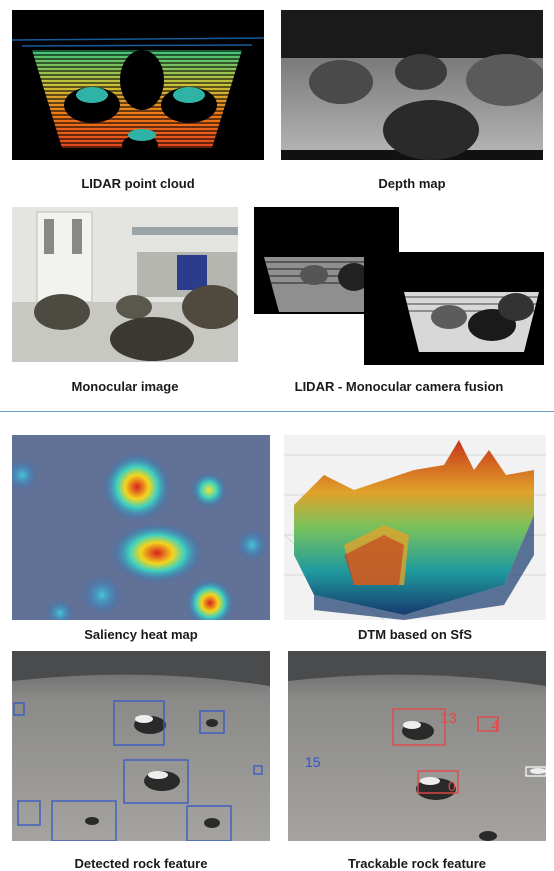 Image resolution: width=554 pixels, height=871 pixels. Describe the element at coordinates (141, 746) in the screenshot. I see `detected-rock-image` at that location.